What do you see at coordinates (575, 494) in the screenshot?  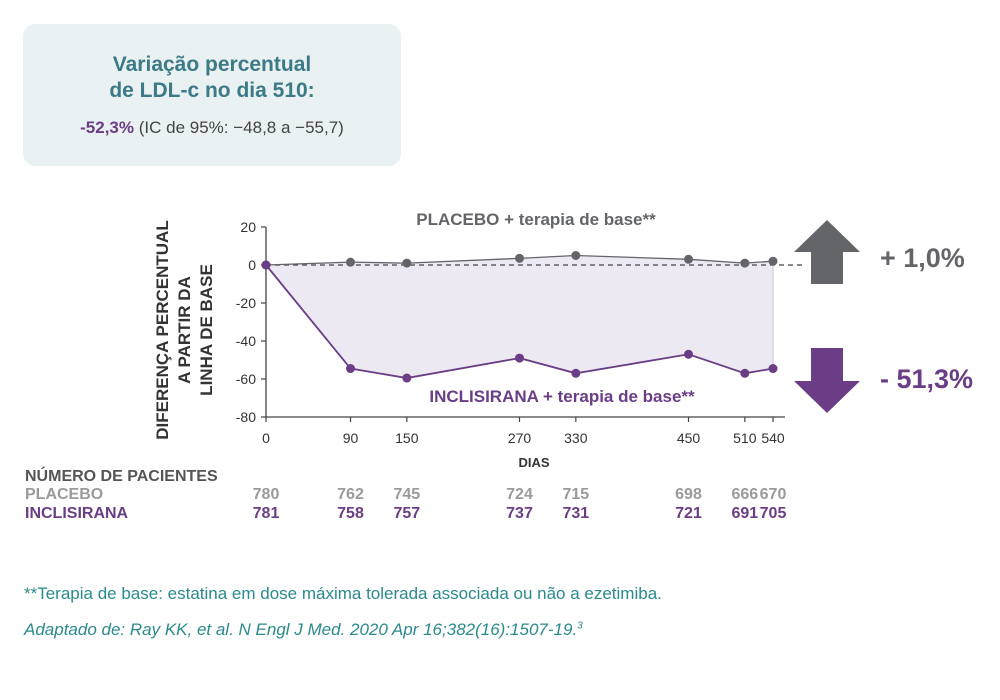 I see `patients-count: 715` at bounding box center [575, 494].